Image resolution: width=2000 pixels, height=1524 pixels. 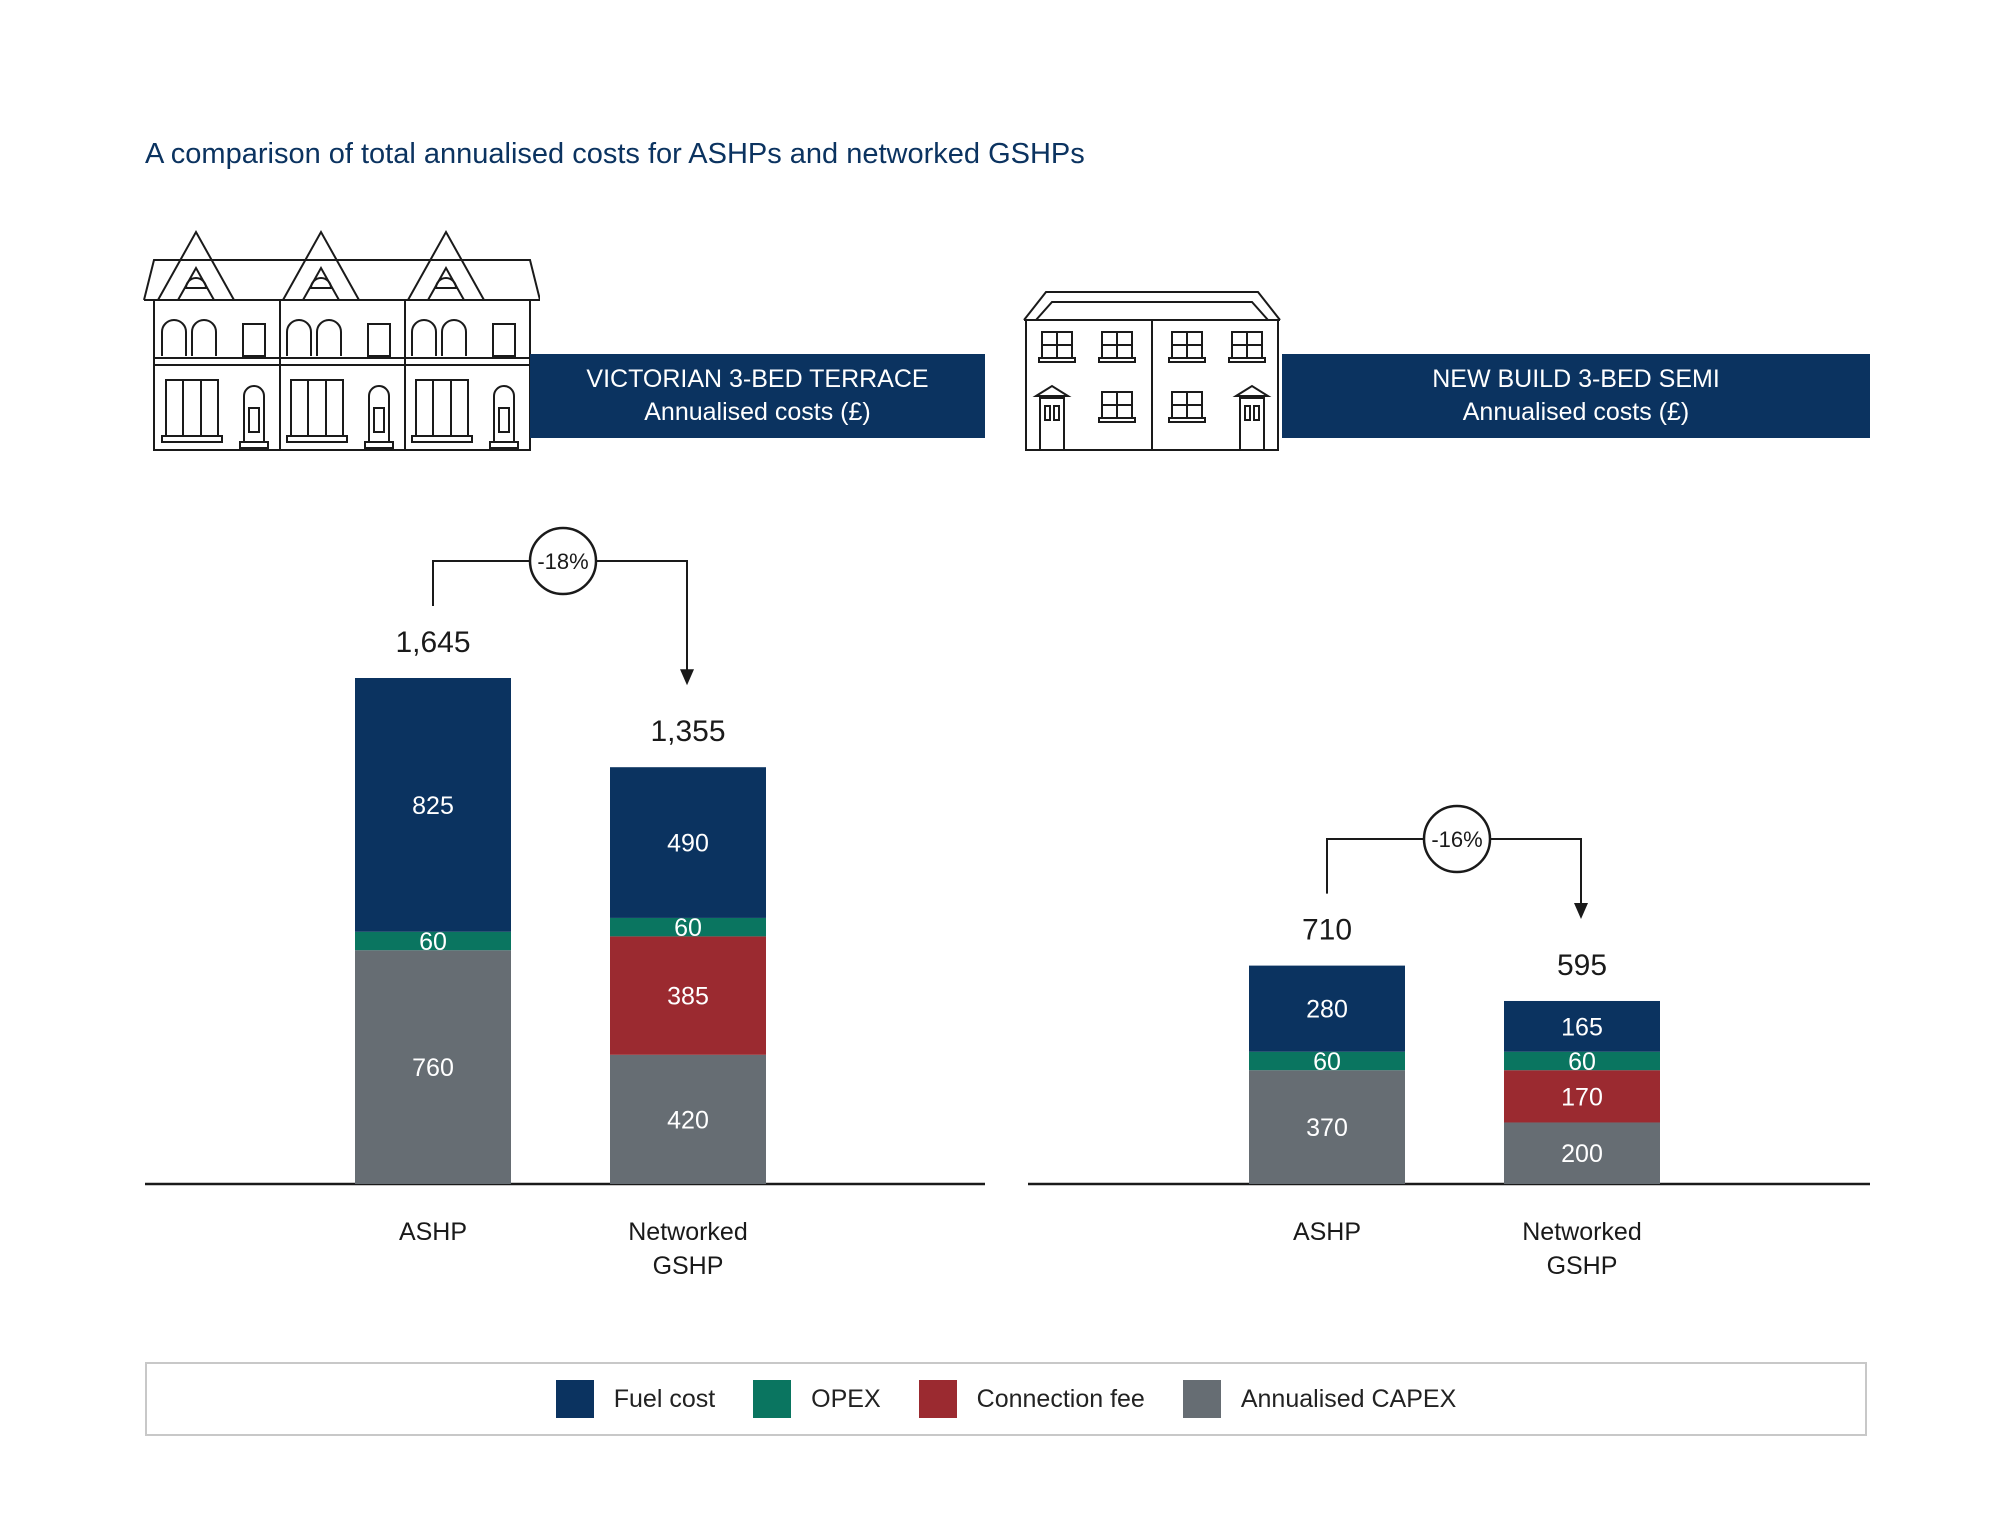 I want to click on total-label: 1,645, so click(x=432, y=642).